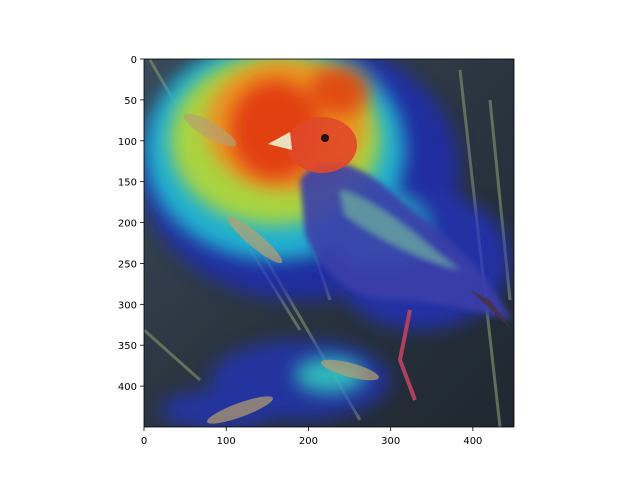 The image size is (640, 480). I want to click on y-tick-label: 250, so click(127, 264).